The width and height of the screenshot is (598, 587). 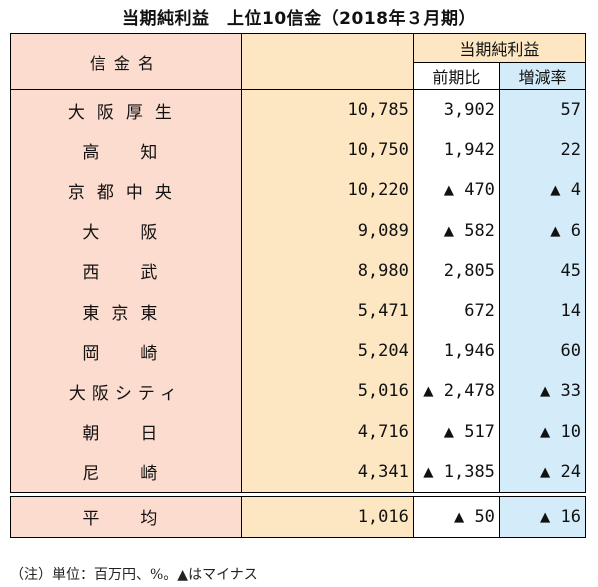 I want to click on prev-diff: ▲ 517, so click(x=456, y=431).